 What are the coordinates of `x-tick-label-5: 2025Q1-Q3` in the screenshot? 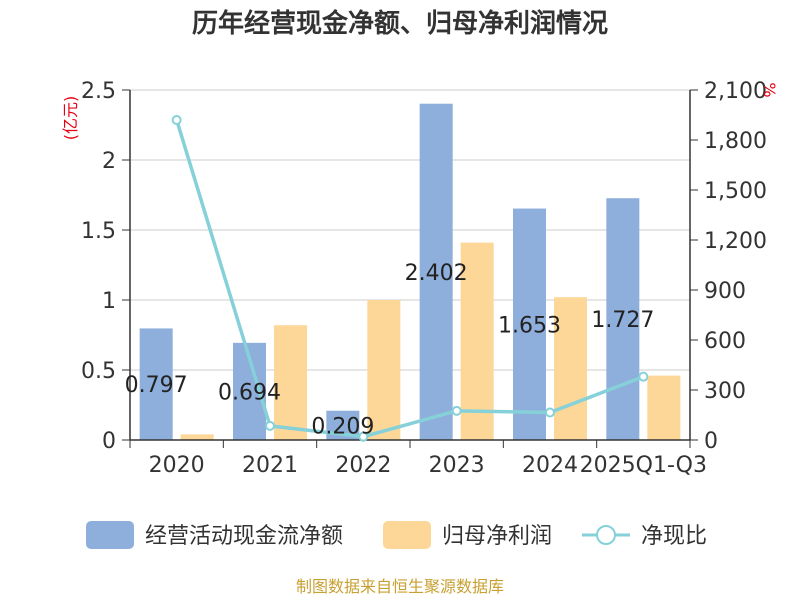 It's located at (643, 465).